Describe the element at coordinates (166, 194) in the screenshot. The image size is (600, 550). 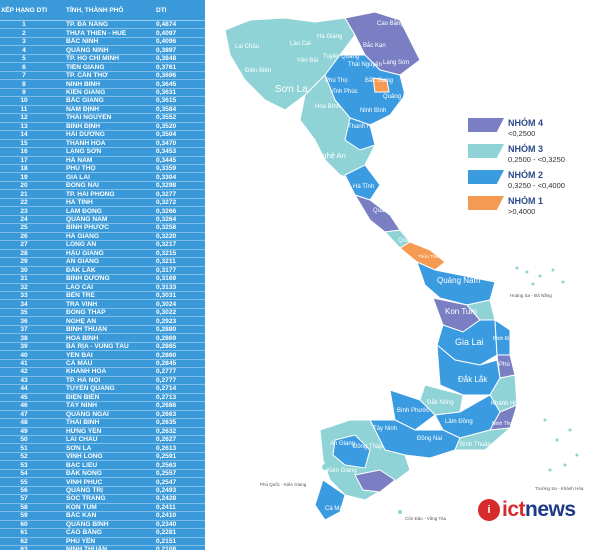
I see `score-cell: 0,3277` at that location.